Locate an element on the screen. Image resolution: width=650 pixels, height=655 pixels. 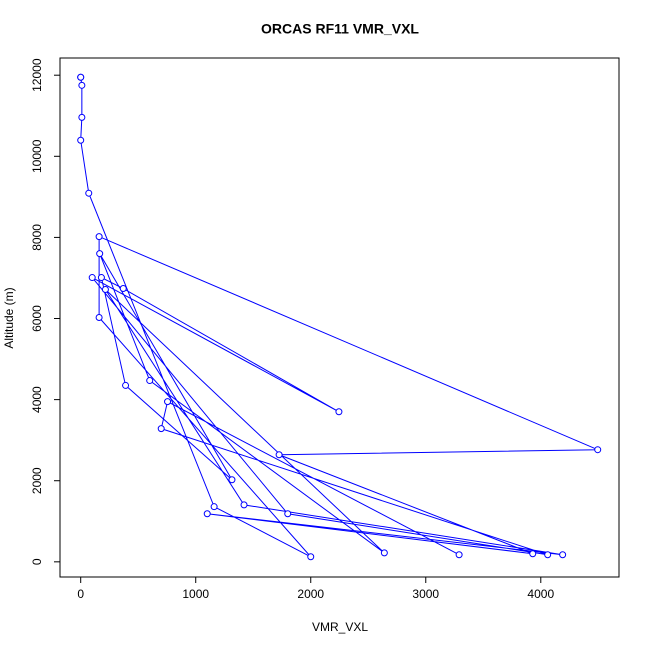
y-tick-label: 2000 is located at coordinates (37, 480).